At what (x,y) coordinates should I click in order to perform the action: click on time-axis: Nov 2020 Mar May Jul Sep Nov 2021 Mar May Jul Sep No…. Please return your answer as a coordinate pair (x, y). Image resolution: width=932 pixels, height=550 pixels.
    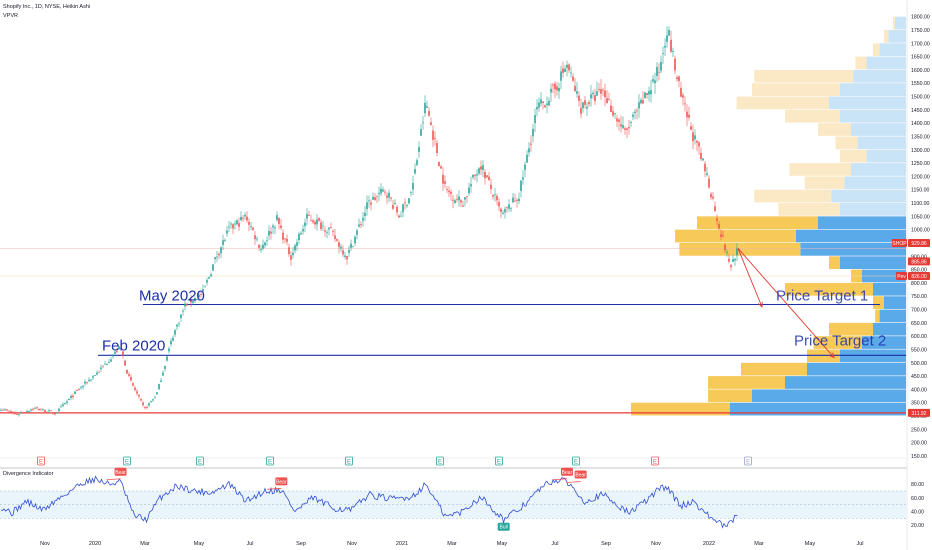
    Looking at the image, I should click on (451, 544).